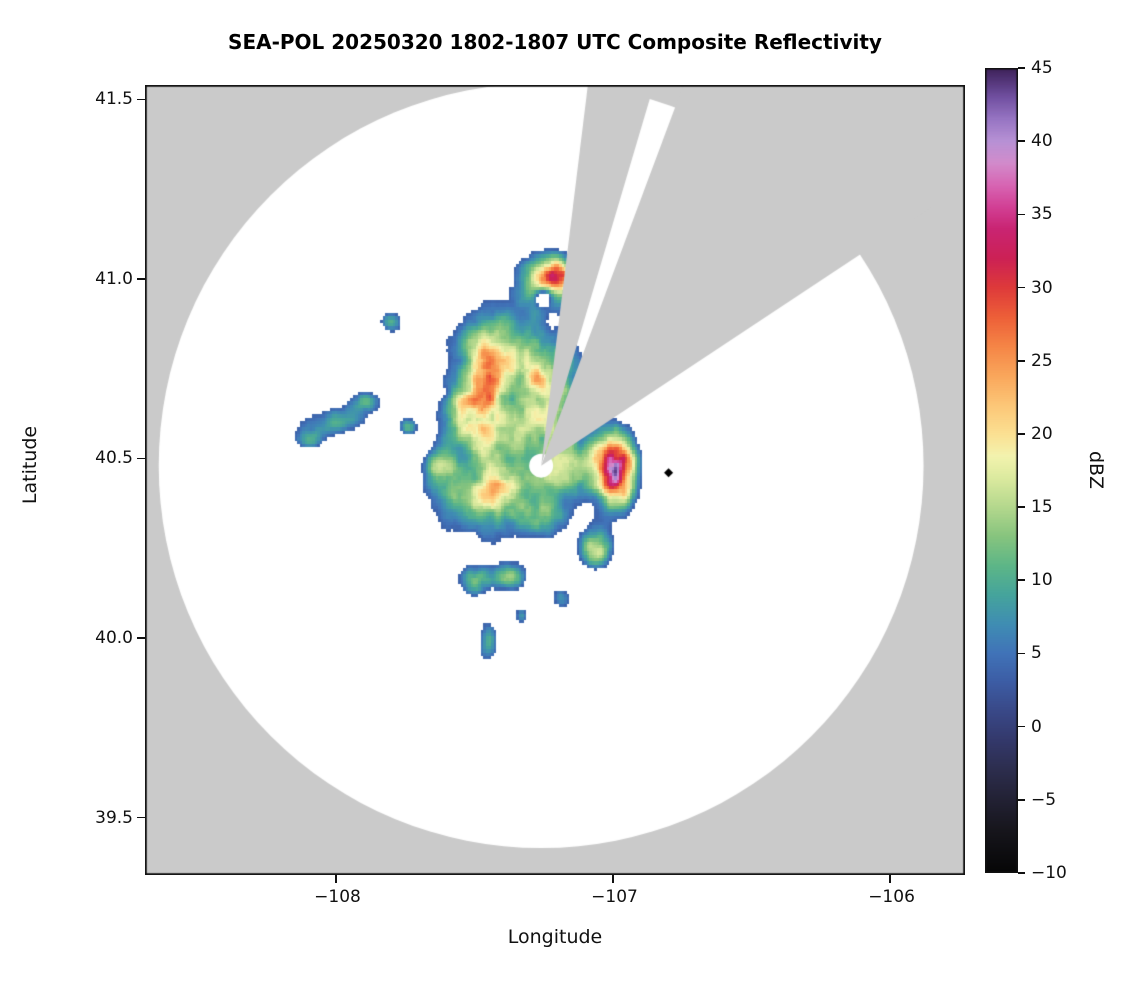 This screenshot has width=1146, height=990. What do you see at coordinates (614, 897) in the screenshot?
I see `x-tick-label: −107` at bounding box center [614, 897].